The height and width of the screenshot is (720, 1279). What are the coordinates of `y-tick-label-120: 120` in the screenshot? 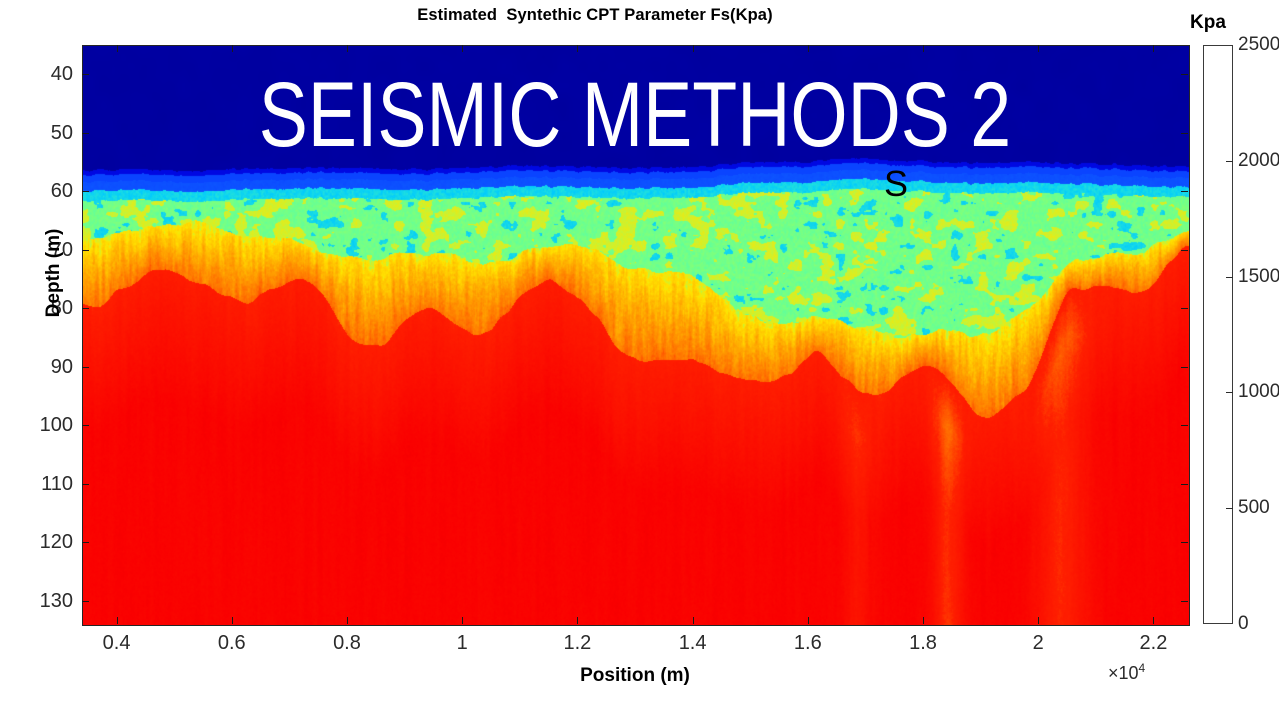 It's located at (56, 542).